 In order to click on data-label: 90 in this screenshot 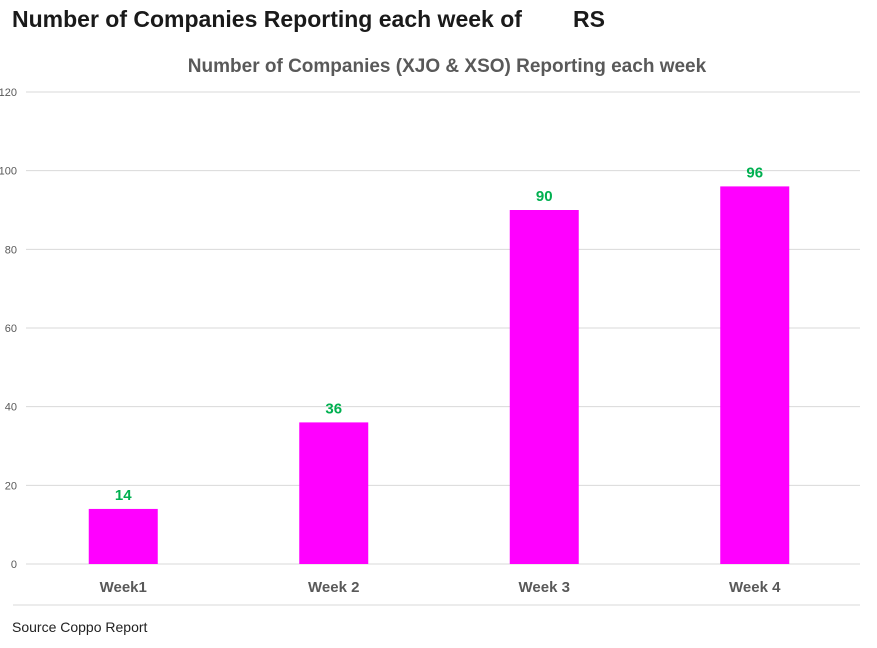, I will do `click(544, 196)`.